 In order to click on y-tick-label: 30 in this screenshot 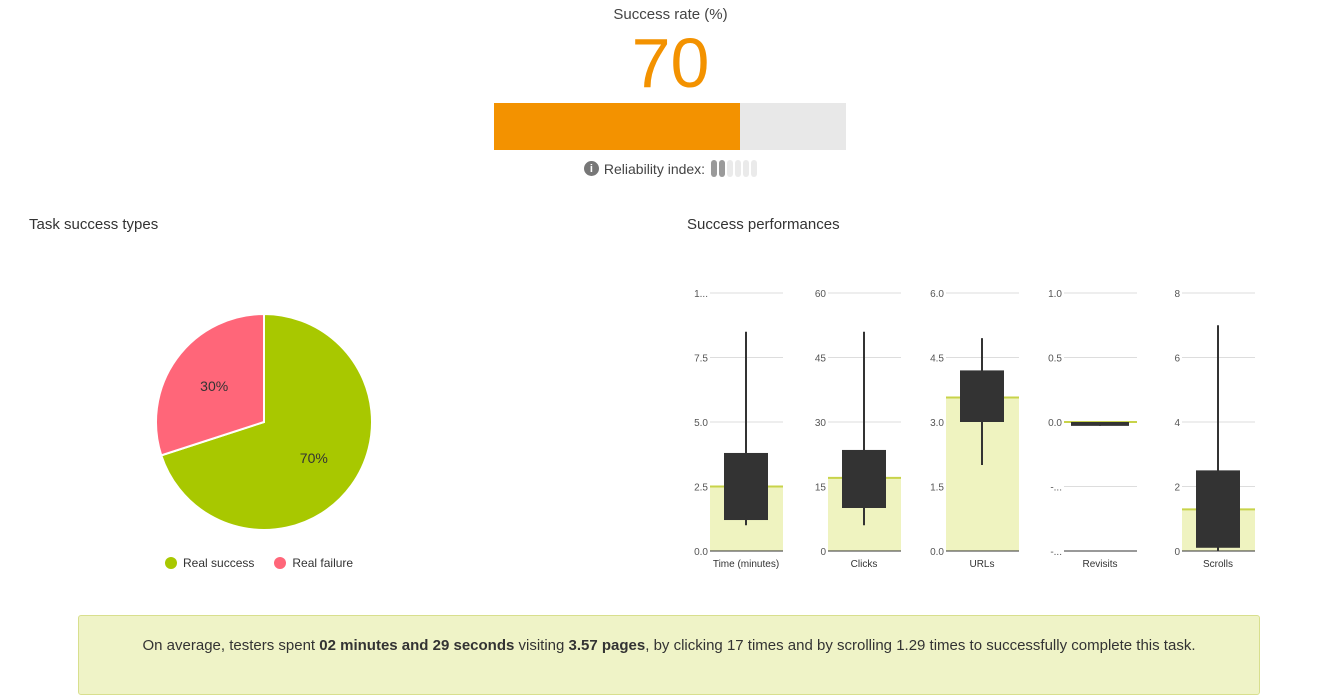, I will do `click(821, 423)`.